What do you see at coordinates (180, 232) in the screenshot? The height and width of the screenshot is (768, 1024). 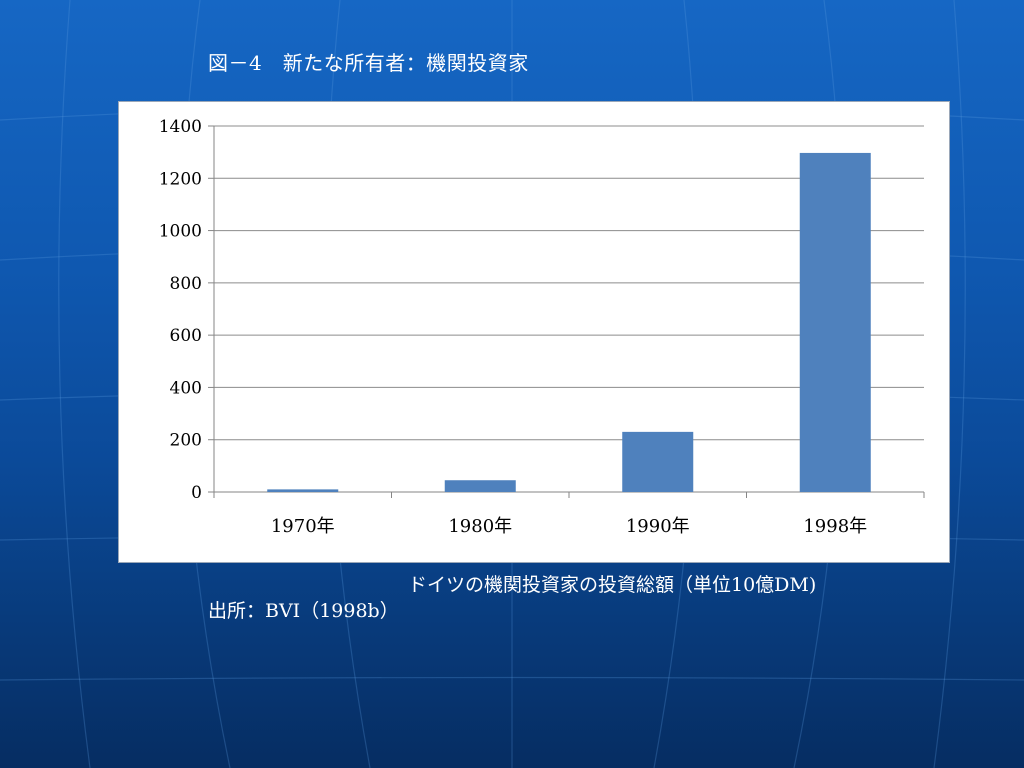 I see `y-tick-label: 1000` at bounding box center [180, 232].